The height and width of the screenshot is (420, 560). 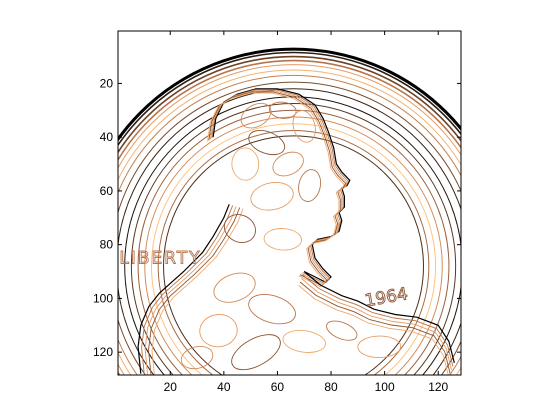 What do you see at coordinates (107, 83) in the screenshot?
I see `y-tick-label: 20` at bounding box center [107, 83].